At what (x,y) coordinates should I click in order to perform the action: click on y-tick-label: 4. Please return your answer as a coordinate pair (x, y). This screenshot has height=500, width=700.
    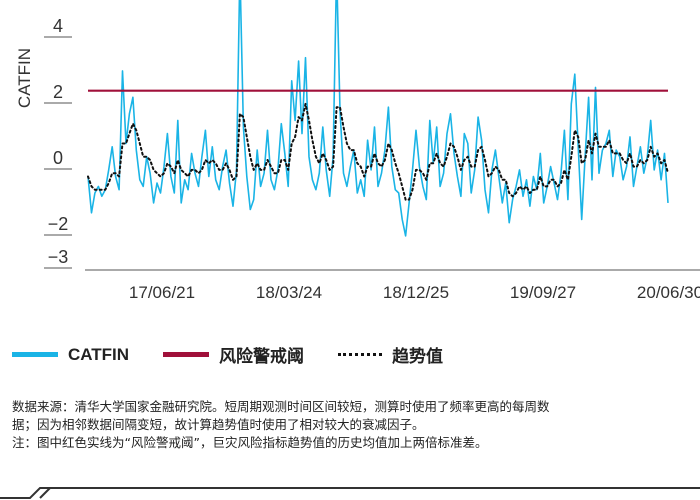
    Looking at the image, I should click on (58, 26).